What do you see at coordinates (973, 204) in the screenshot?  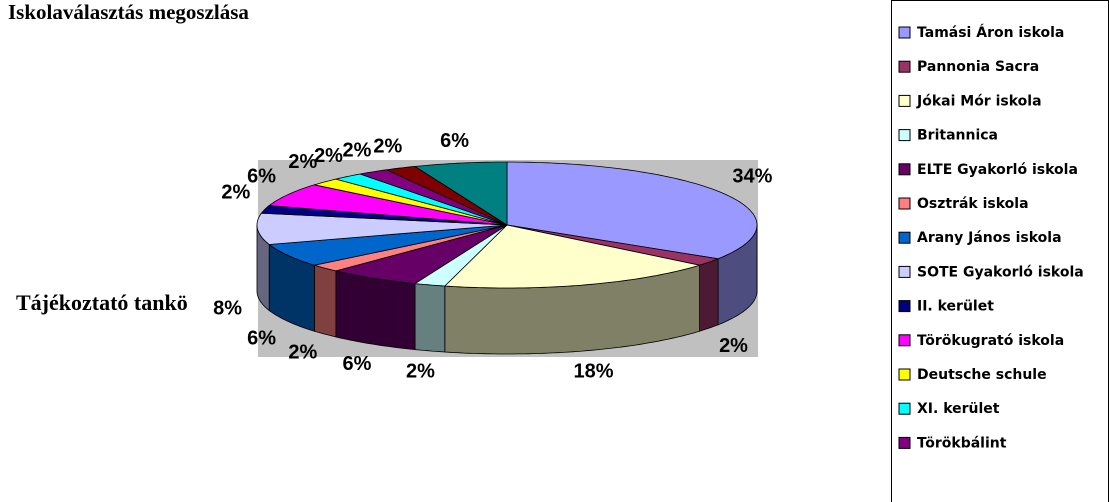 I see `legend-label: Osztrák iskola` at bounding box center [973, 204].